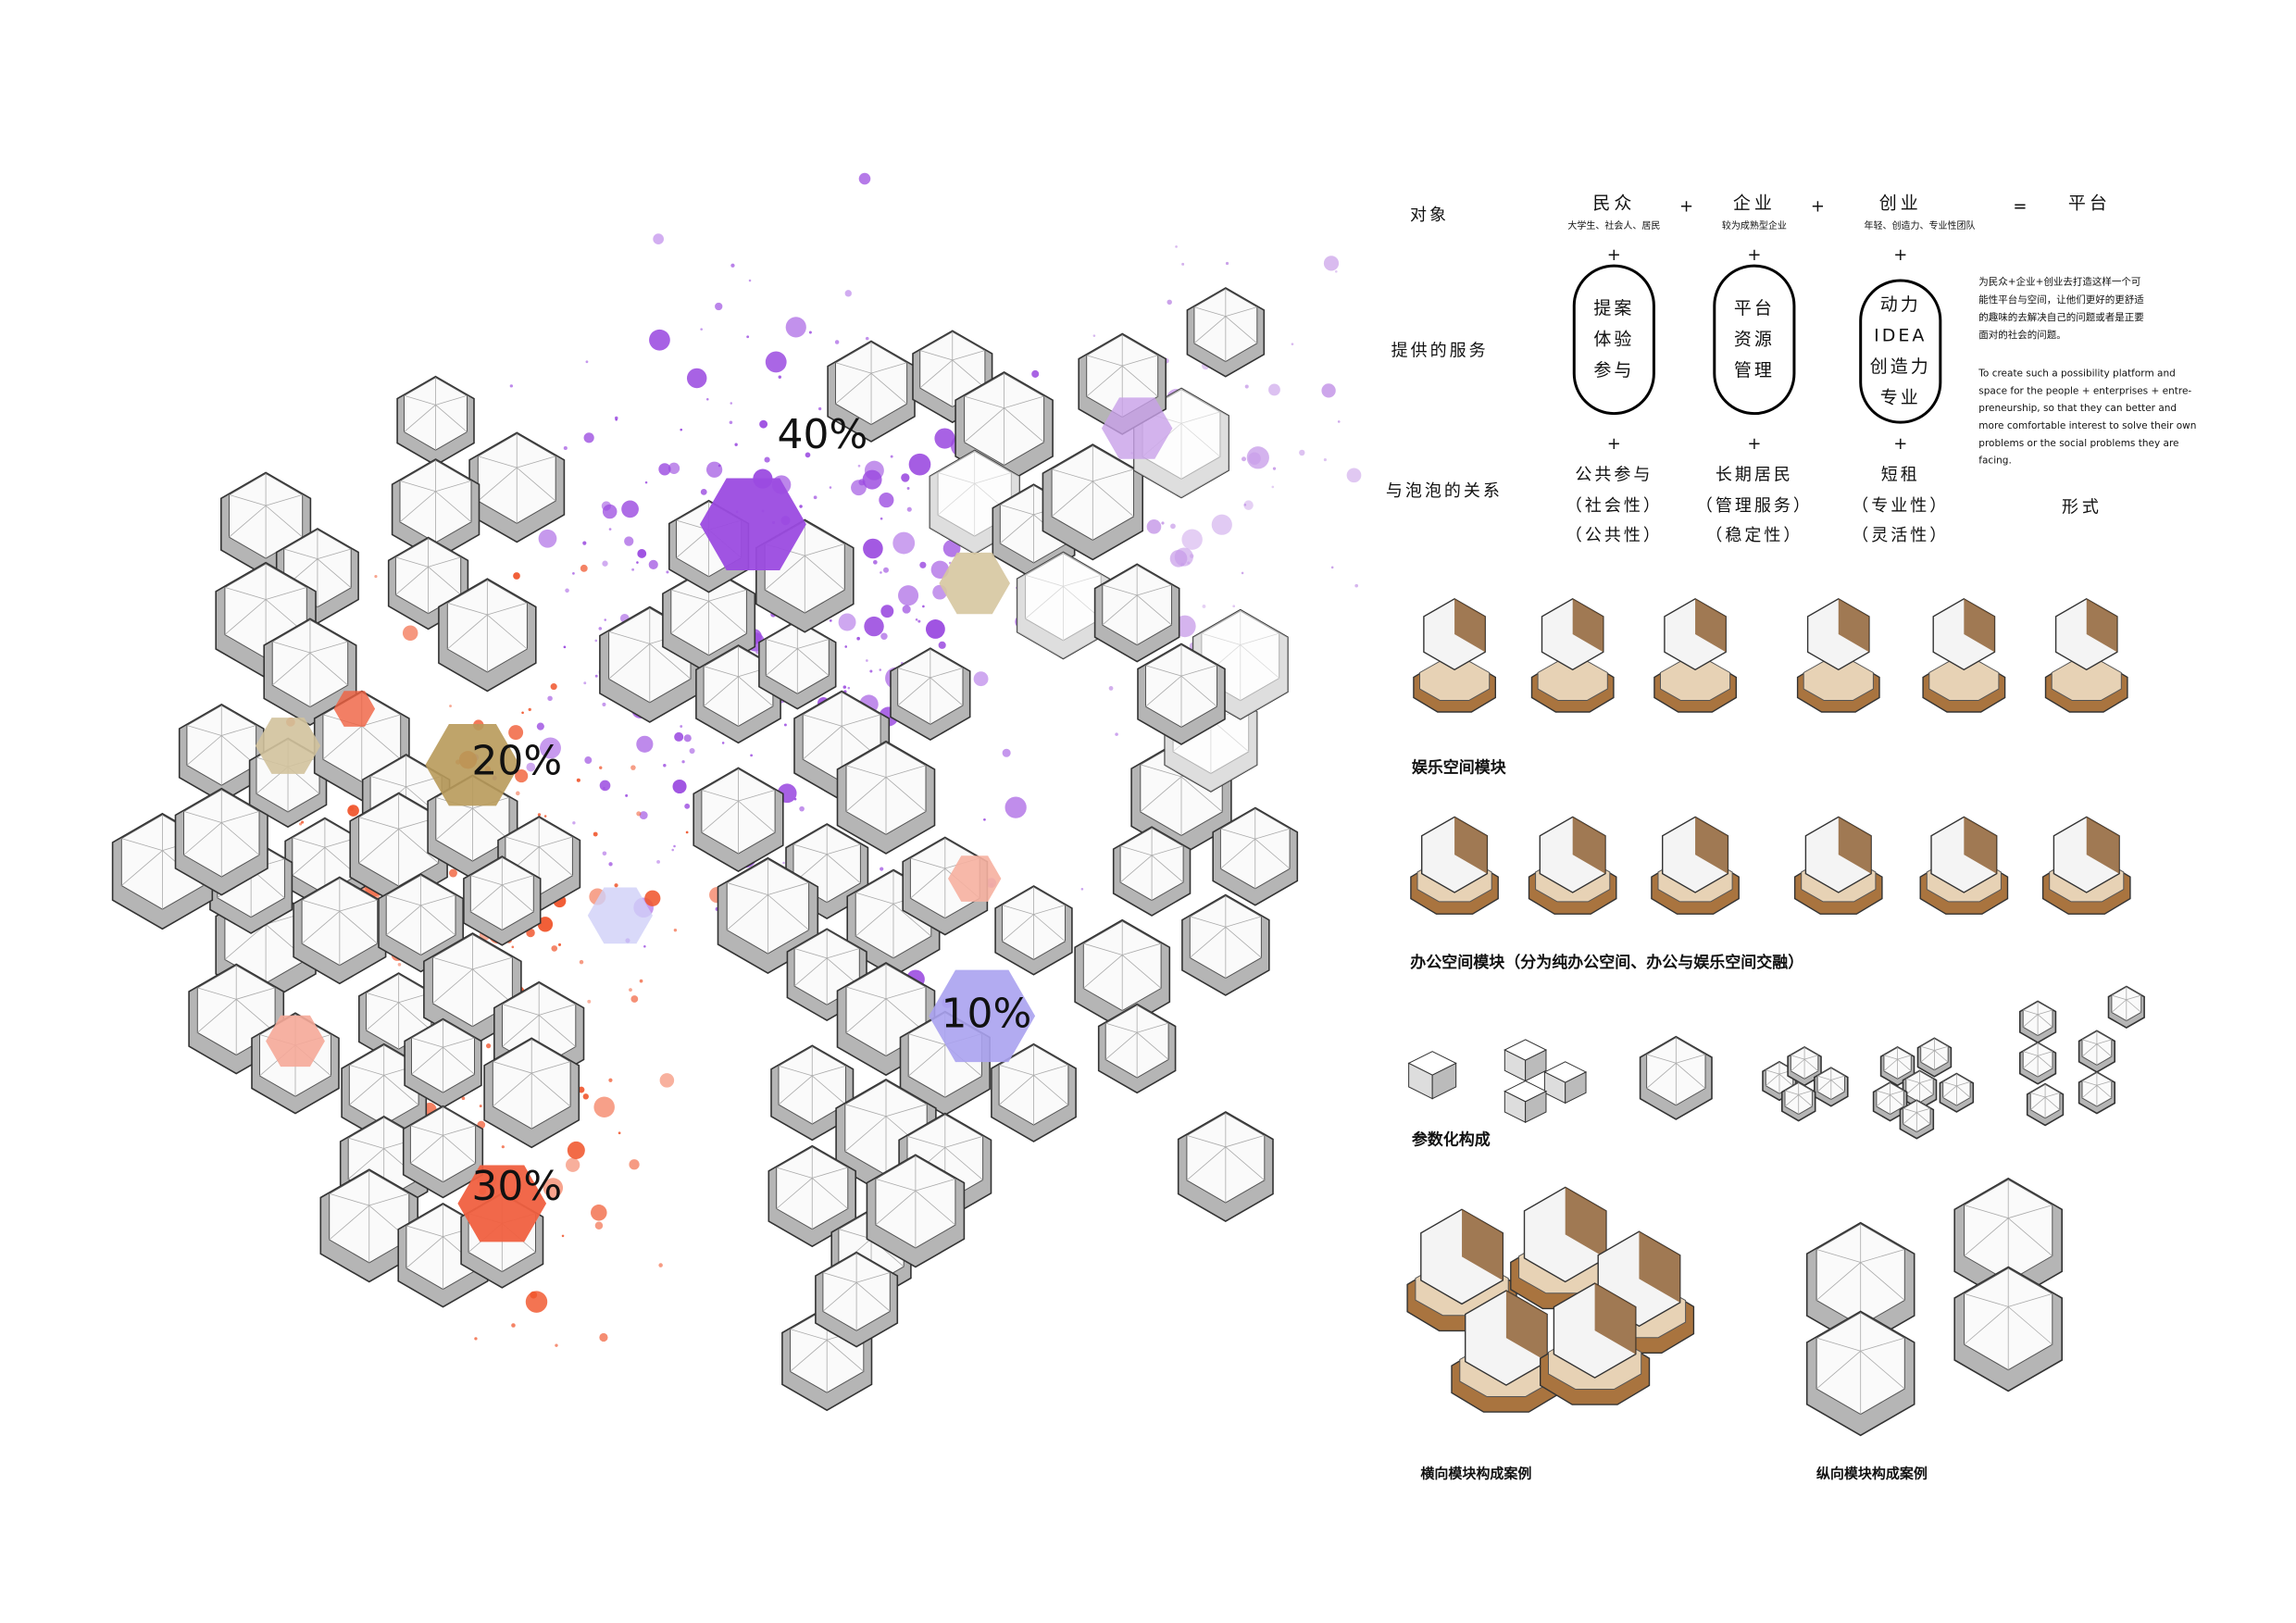 Image resolution: width=2296 pixels, height=1623 pixels. What do you see at coordinates (516, 1186) in the screenshot?
I see `percent-label: 30%` at bounding box center [516, 1186].